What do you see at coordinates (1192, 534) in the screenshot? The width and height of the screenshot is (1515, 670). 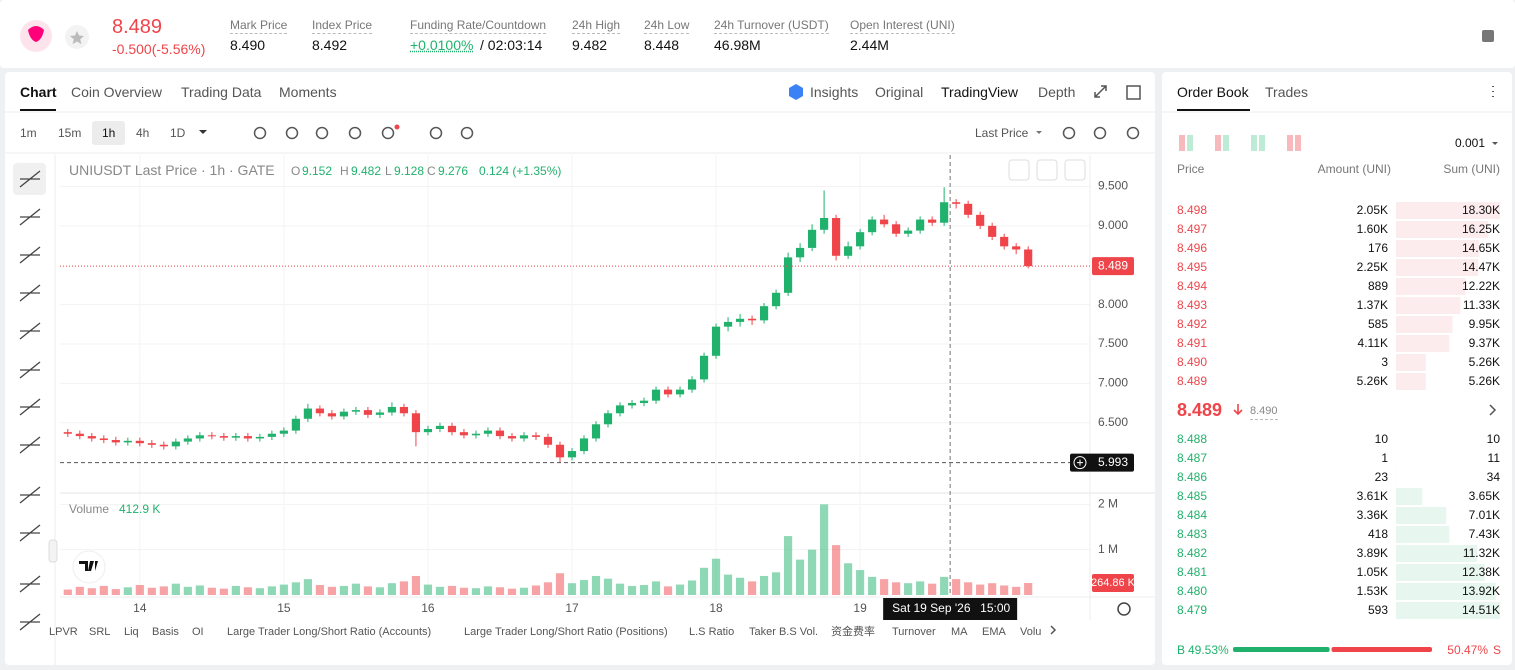 I see `row-price: 8.483` at bounding box center [1192, 534].